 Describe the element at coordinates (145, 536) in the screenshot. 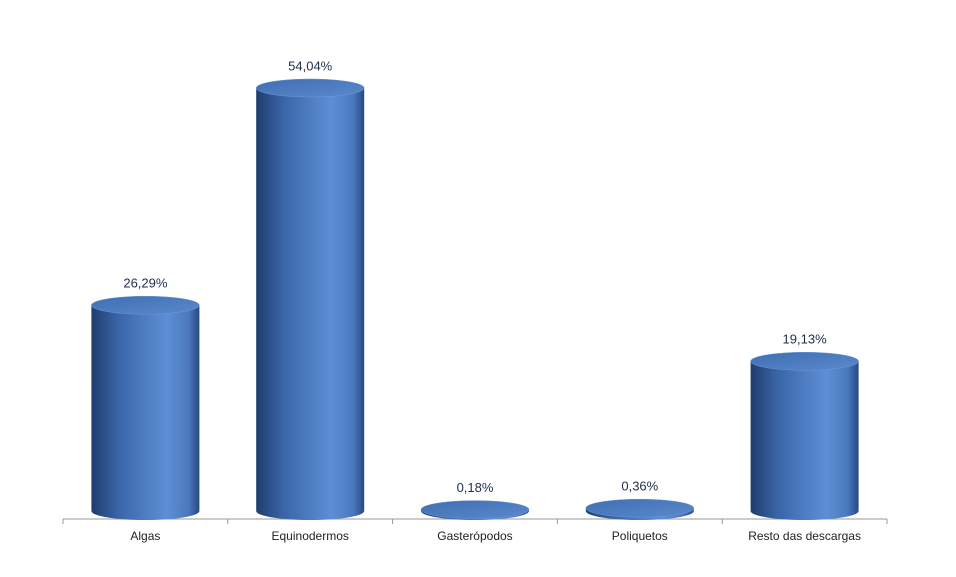

I see `x-tick-label: Algas` at that location.